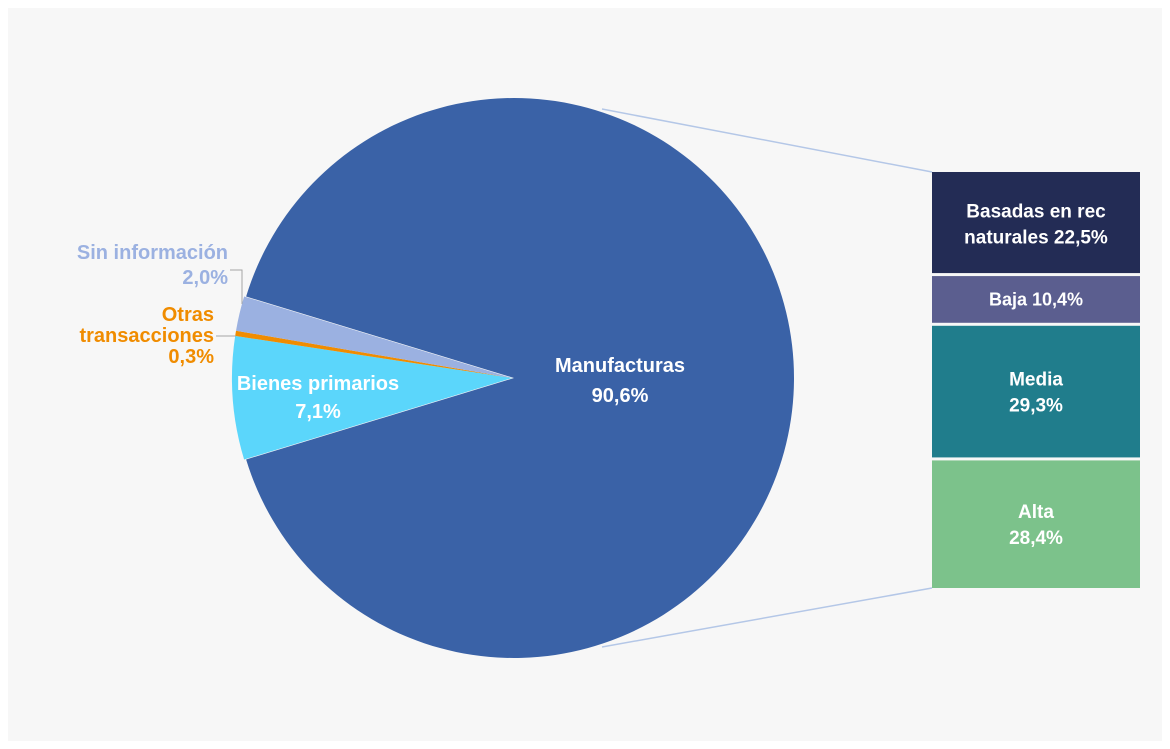 This screenshot has width=1170, height=749. Describe the element at coordinates (620, 396) in the screenshot. I see `pie-label-manufacturas-value: 90,6%` at that location.